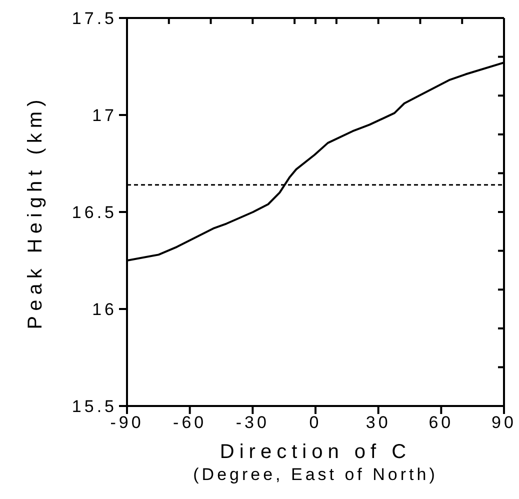 The width and height of the screenshot is (519, 499). Describe the element at coordinates (104, 116) in the screenshot. I see `y-tick-label: 17` at that location.